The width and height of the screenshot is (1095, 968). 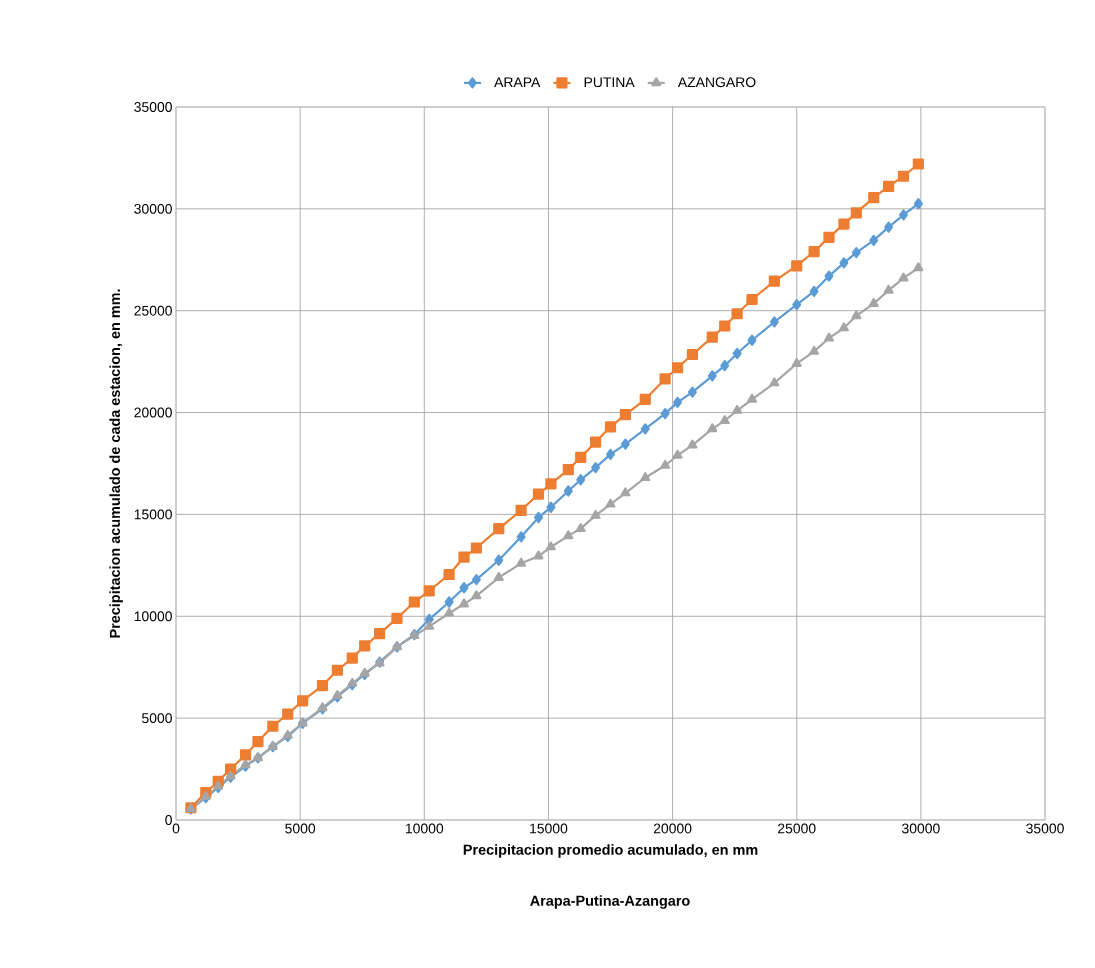 What do you see at coordinates (153, 412) in the screenshot?
I see `y-tick-label: 20000` at bounding box center [153, 412].